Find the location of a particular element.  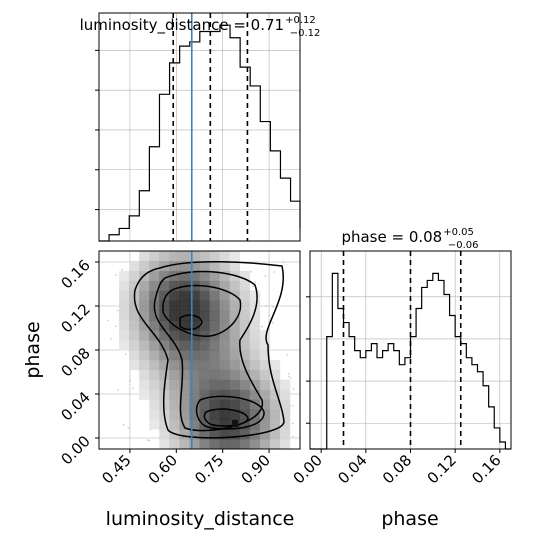

contours is located at coordinates (209, 350).